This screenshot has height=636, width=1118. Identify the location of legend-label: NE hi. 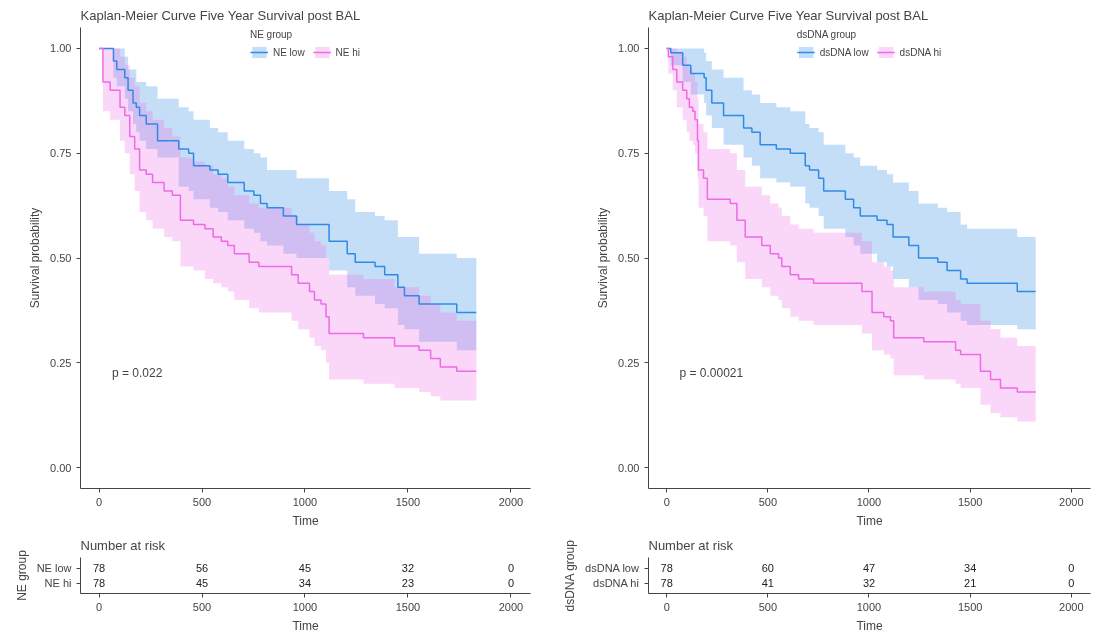
(348, 52).